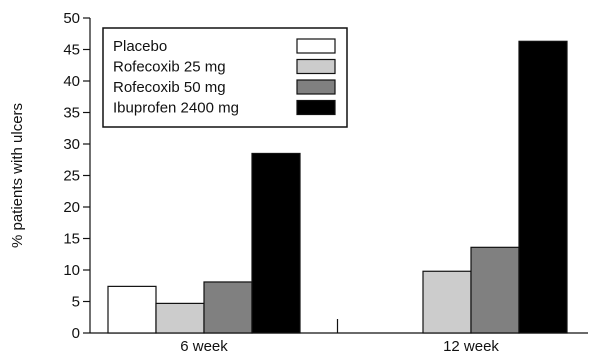 The height and width of the screenshot is (354, 594). Describe the element at coordinates (471, 346) in the screenshot. I see `x-tick-label: 12 week` at that location.